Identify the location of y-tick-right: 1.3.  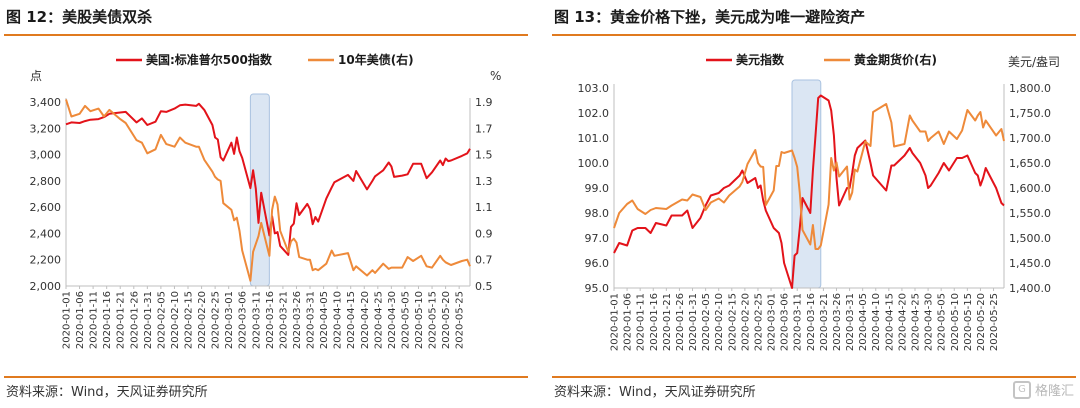
(484, 181).